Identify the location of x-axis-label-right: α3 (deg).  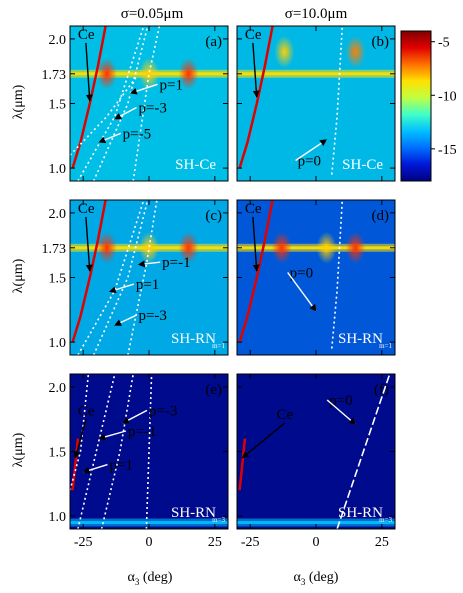
(316, 578).